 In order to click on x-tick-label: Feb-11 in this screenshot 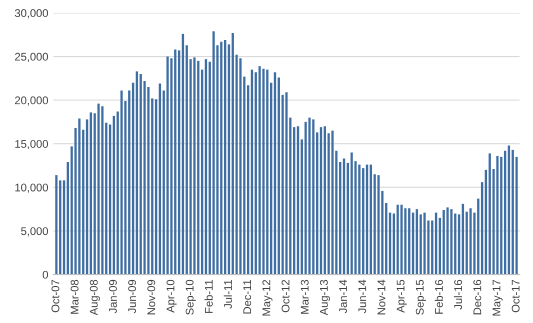, I will do `click(208, 296)`.